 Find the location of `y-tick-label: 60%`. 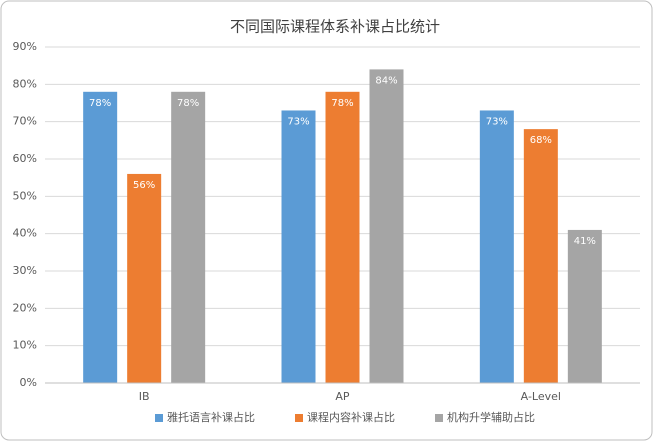

y-tick-label: 60% is located at coordinates (25, 158).